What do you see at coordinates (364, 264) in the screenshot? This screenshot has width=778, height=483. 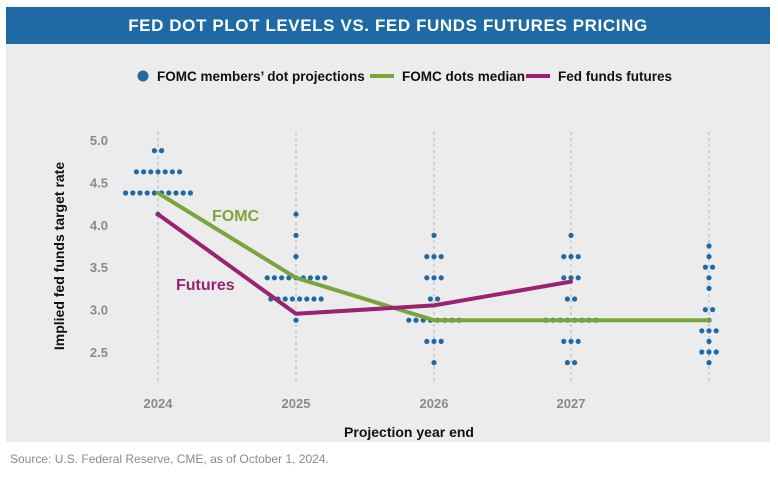 I see `futures-line` at bounding box center [364, 264].